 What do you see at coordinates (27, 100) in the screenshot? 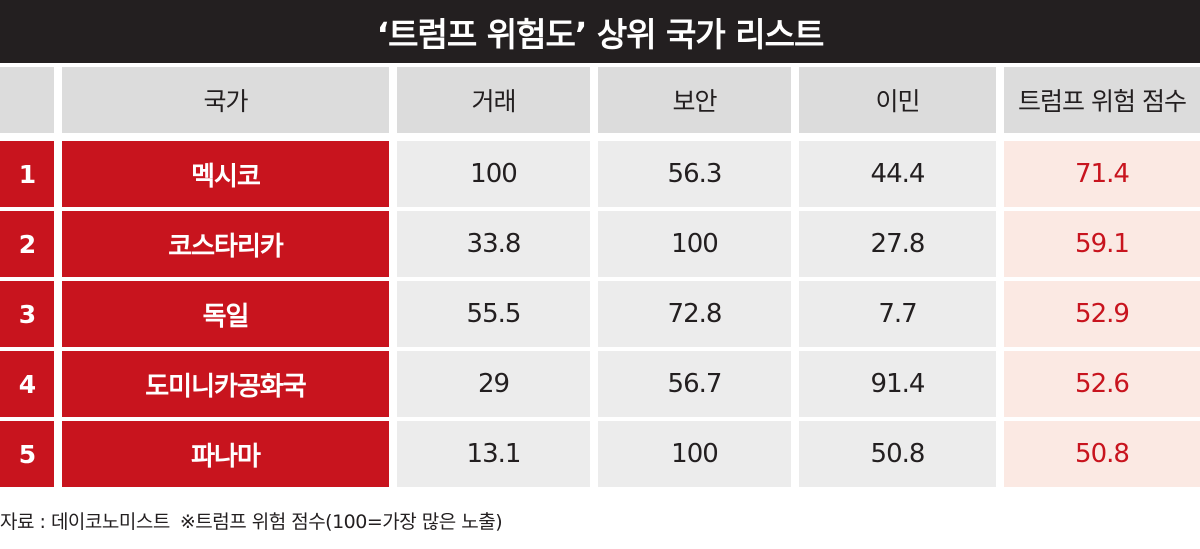
I see `header-rank` at bounding box center [27, 100].